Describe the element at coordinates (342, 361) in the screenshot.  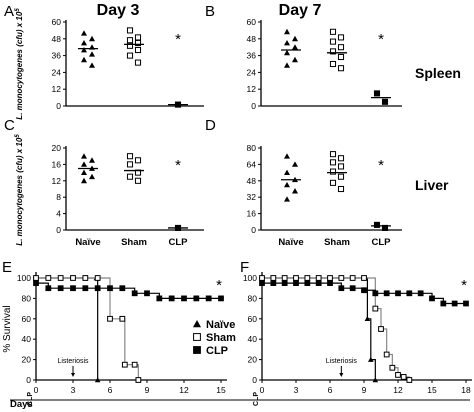
I see `listeriosis-label: Listeriosis` at that location.